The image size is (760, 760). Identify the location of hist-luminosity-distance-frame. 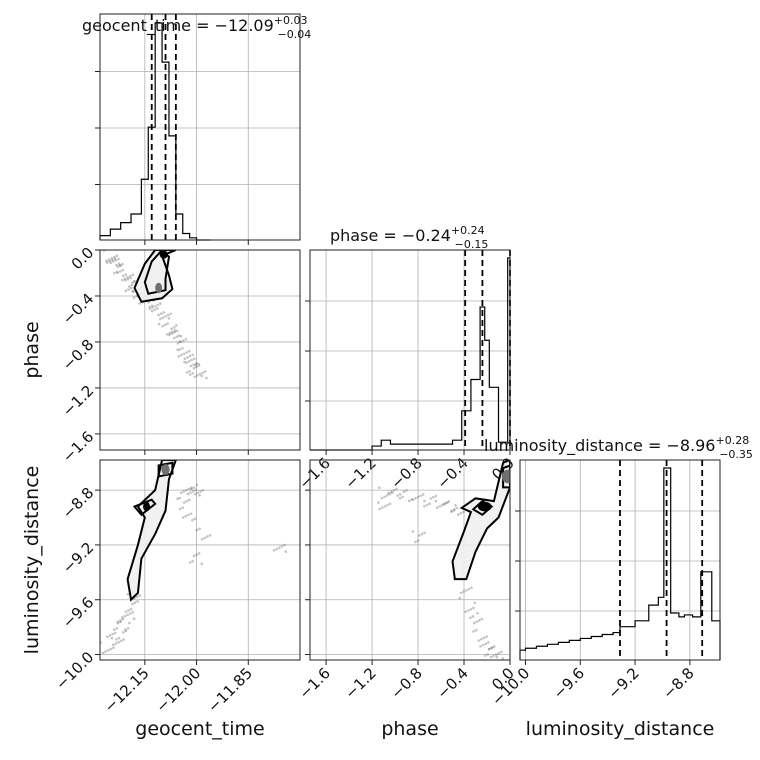
(620, 560).